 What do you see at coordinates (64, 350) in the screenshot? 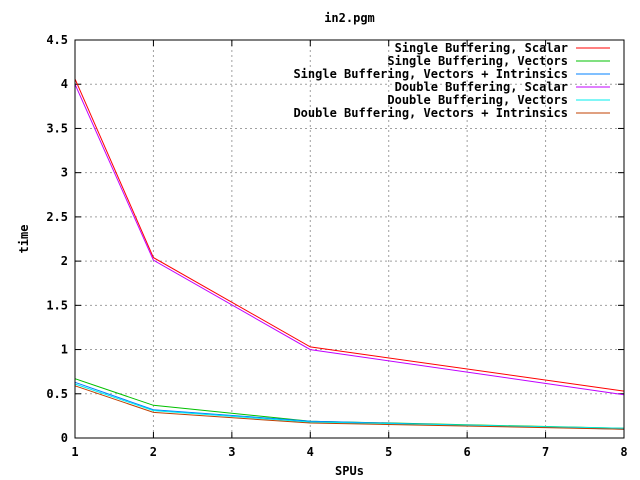
I see `y-tick-label-2: 1` at bounding box center [64, 350].